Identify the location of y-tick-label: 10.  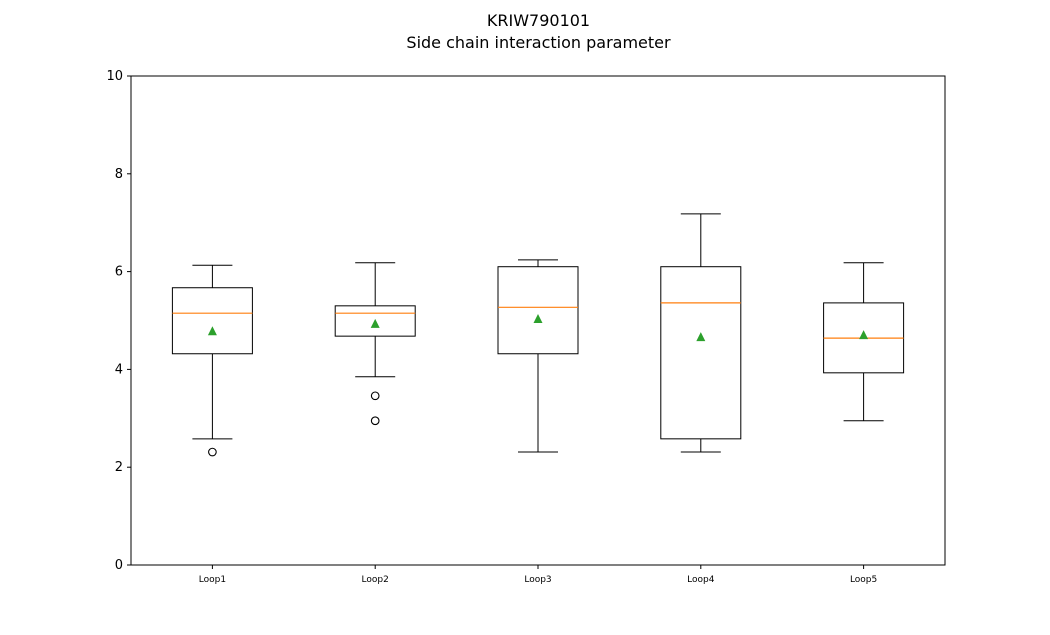
(114, 76).